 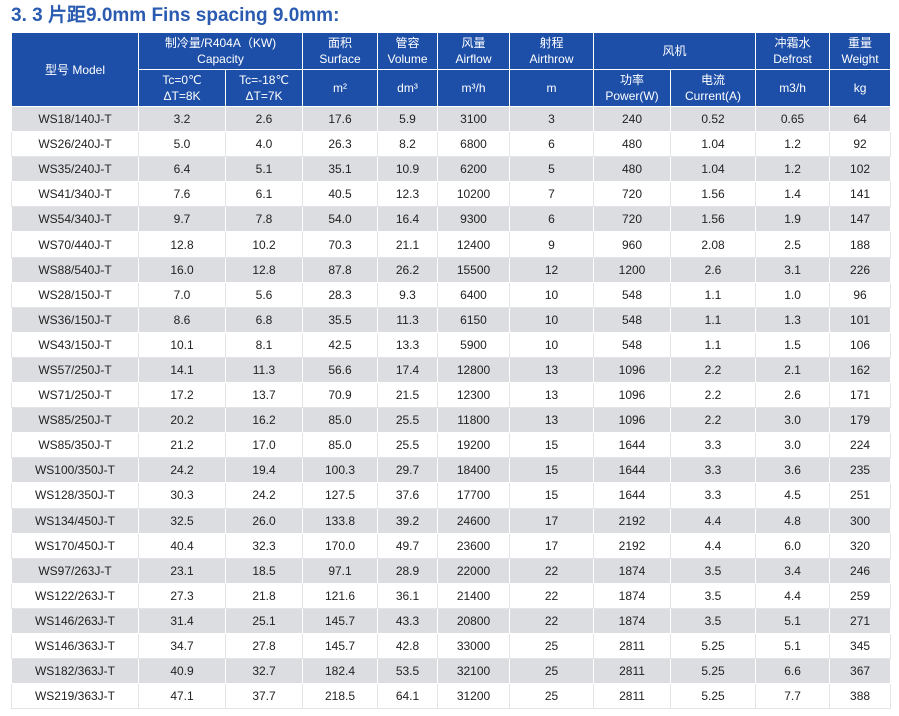 I want to click on cell-capacity-tc18: 12.8, so click(x=264, y=269).